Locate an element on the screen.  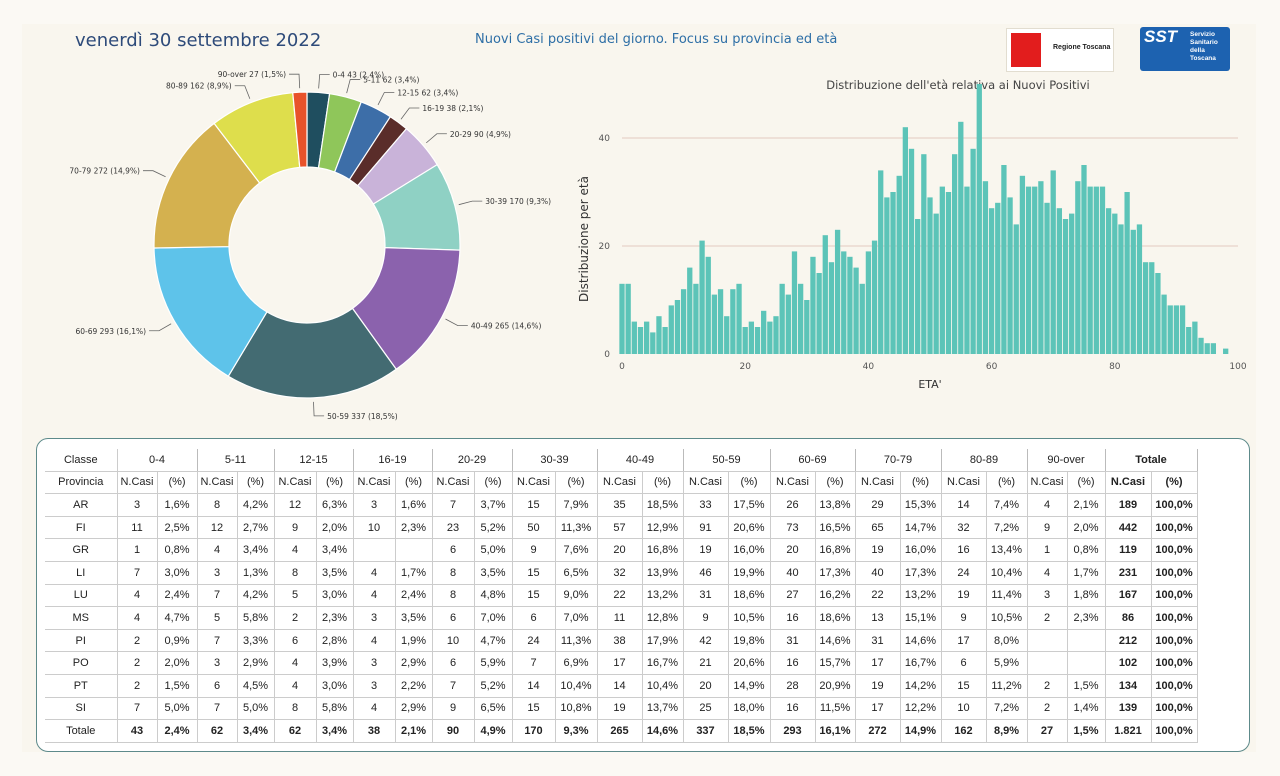
table-cell: 9 is located at coordinates (706, 618).